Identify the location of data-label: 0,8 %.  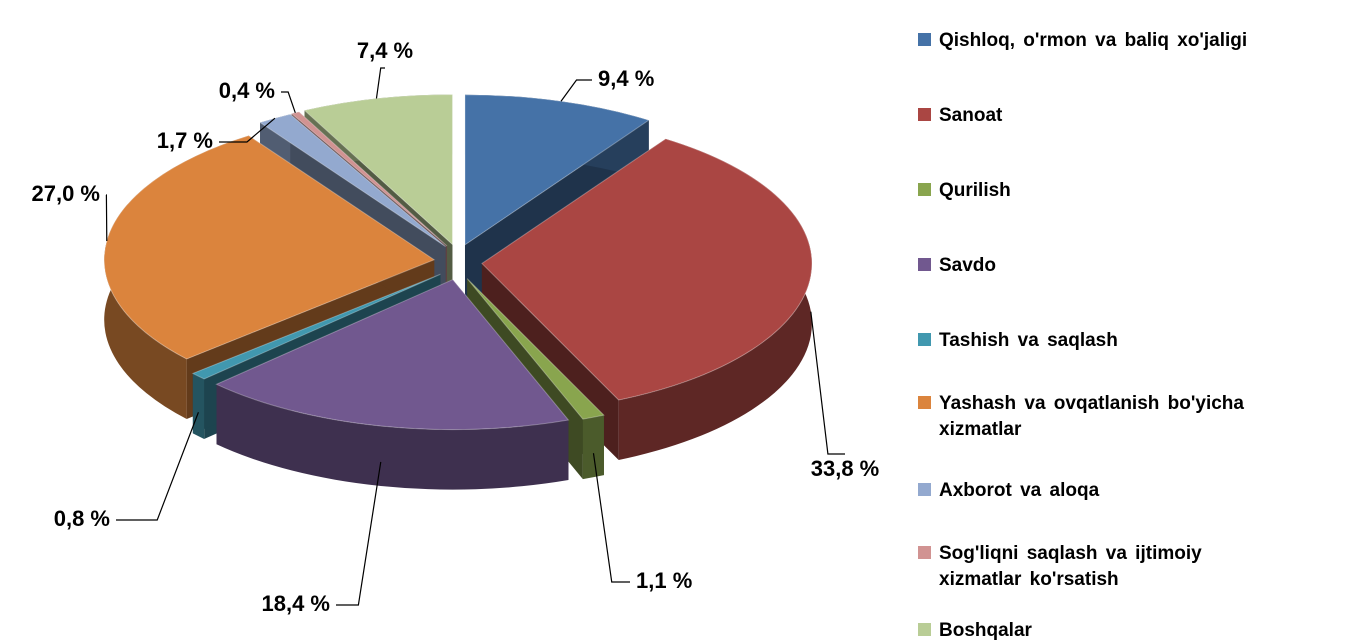
(82, 518).